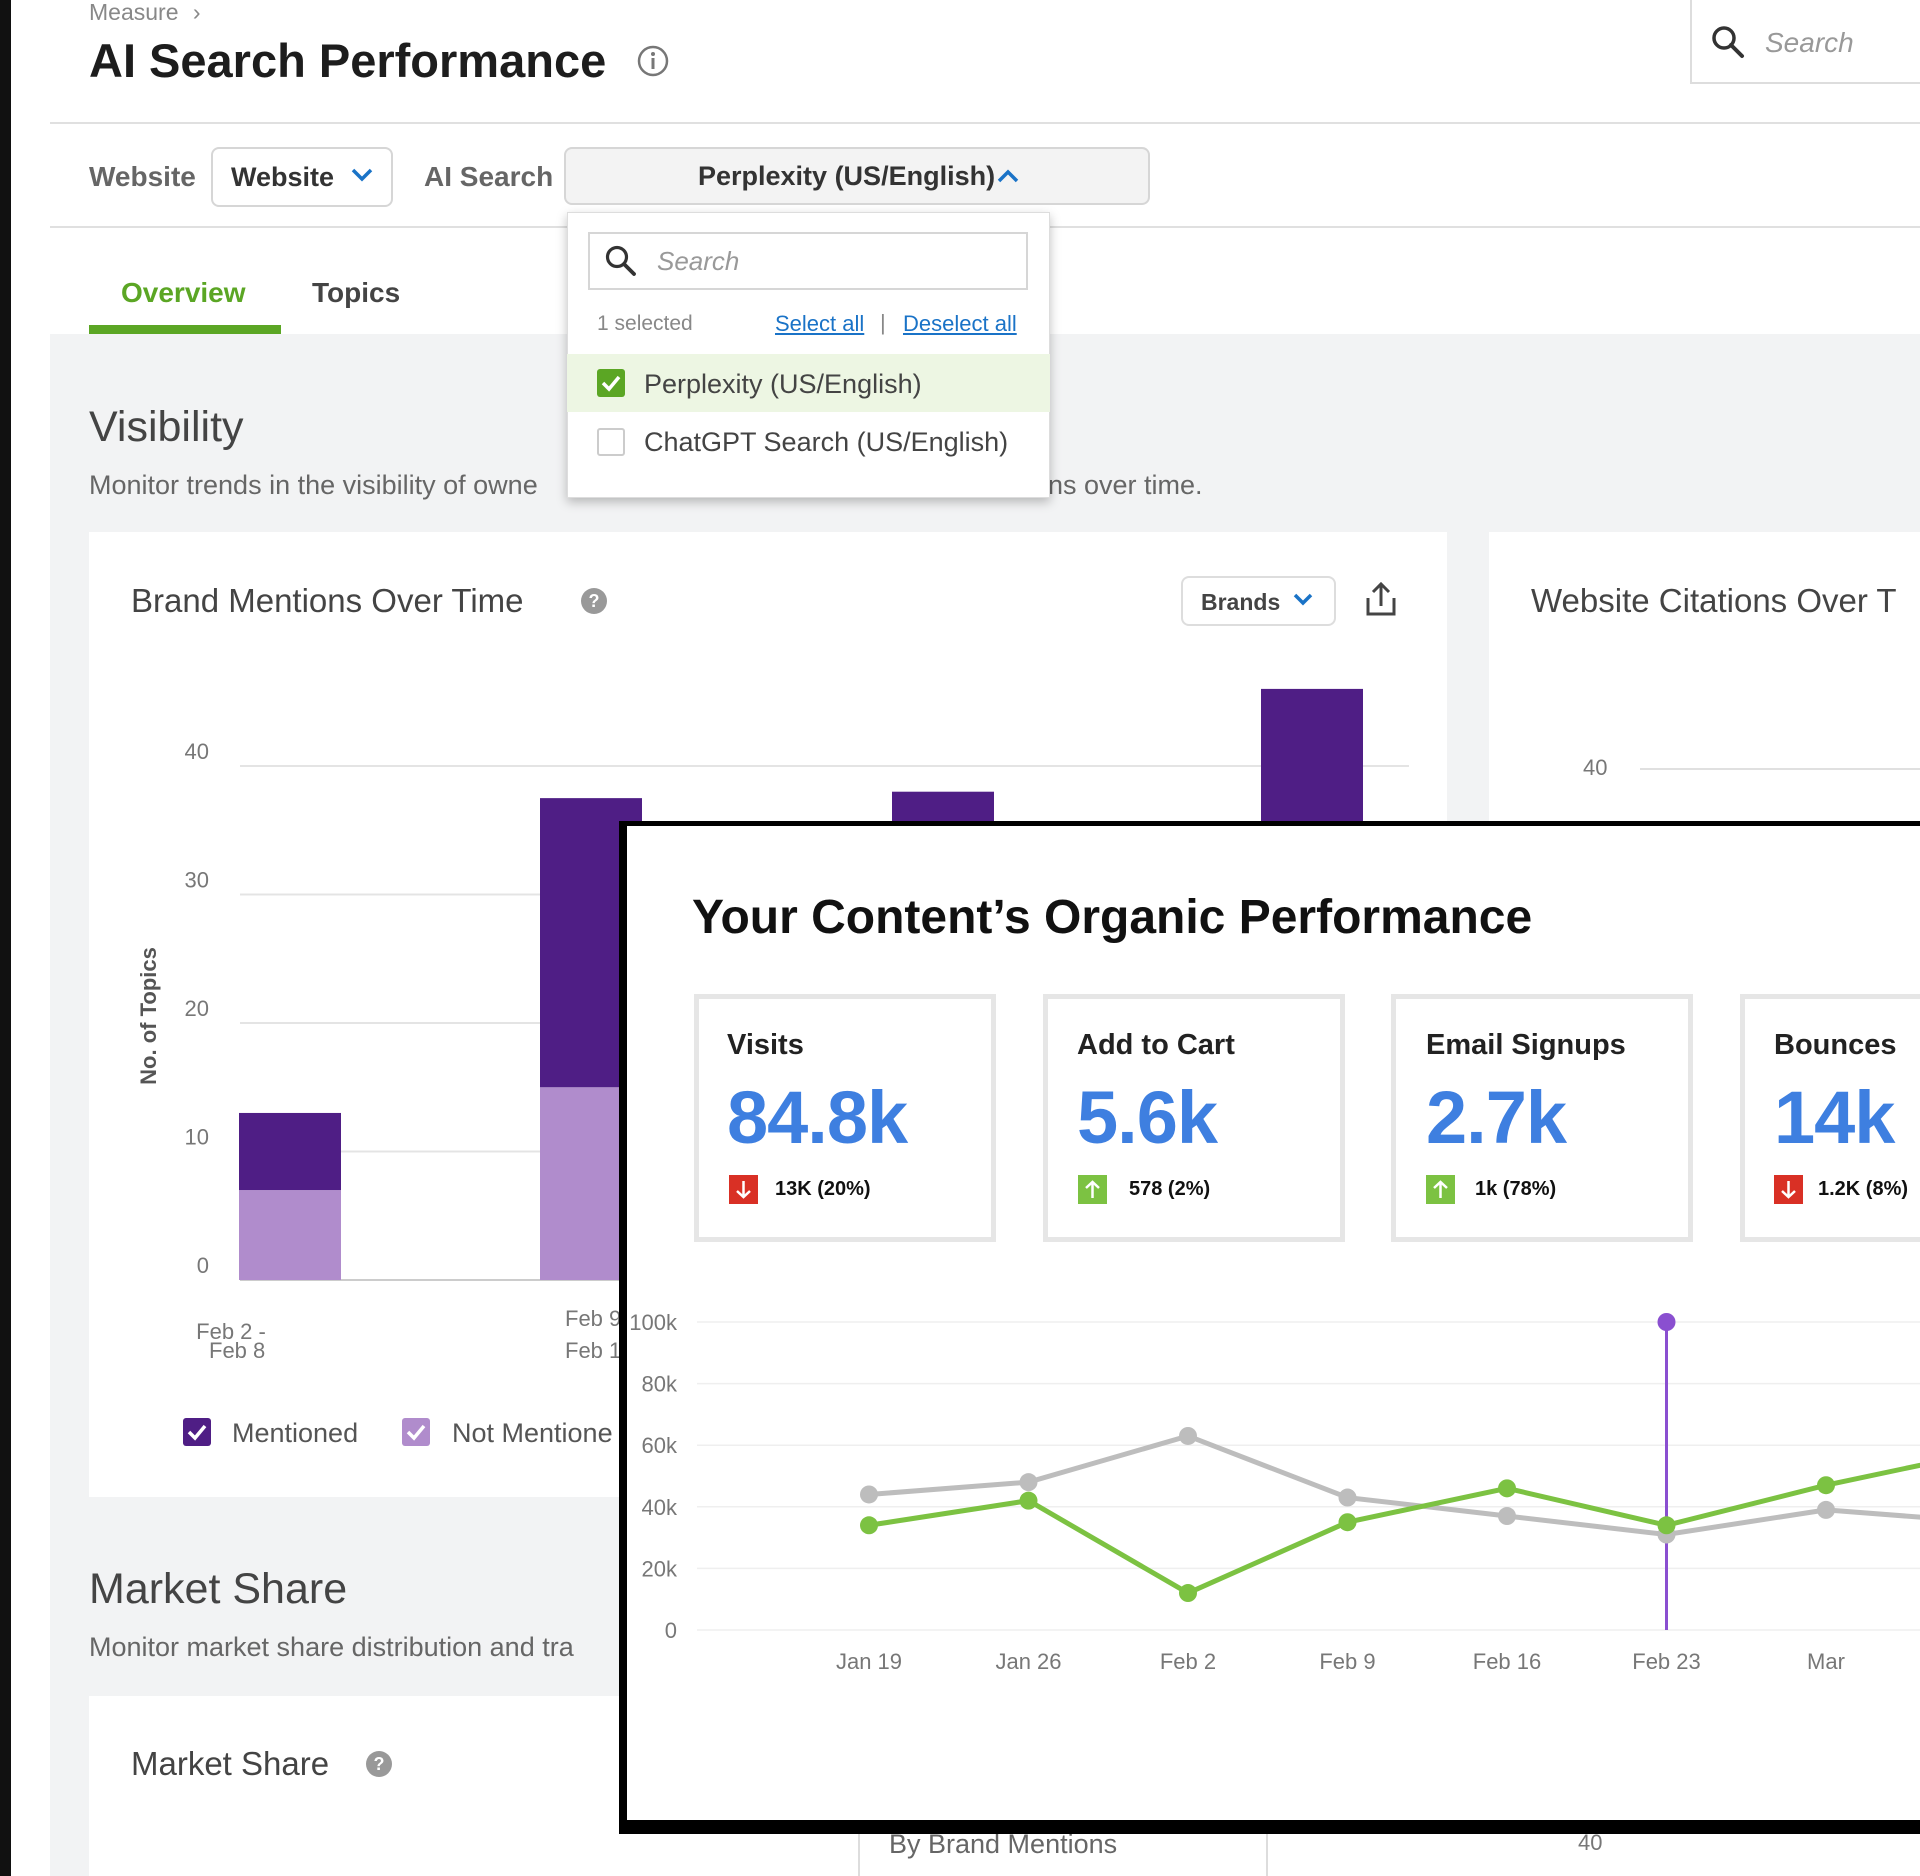 This screenshot has width=1920, height=1876. What do you see at coordinates (218, 1589) in the screenshot?
I see `market-share-title: Market Share` at bounding box center [218, 1589].